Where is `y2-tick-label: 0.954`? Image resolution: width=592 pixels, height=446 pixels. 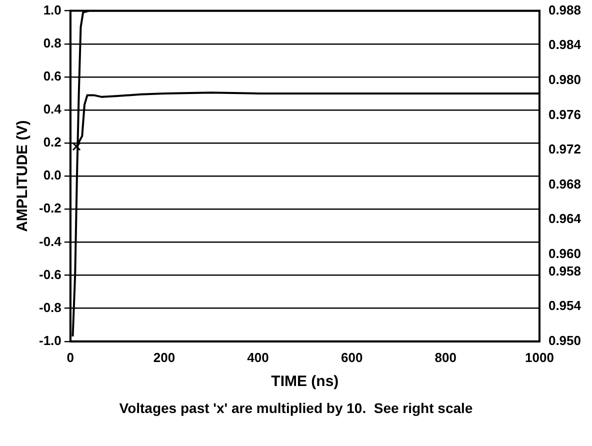 y2-tick-label: 0.954 is located at coordinates (565, 306).